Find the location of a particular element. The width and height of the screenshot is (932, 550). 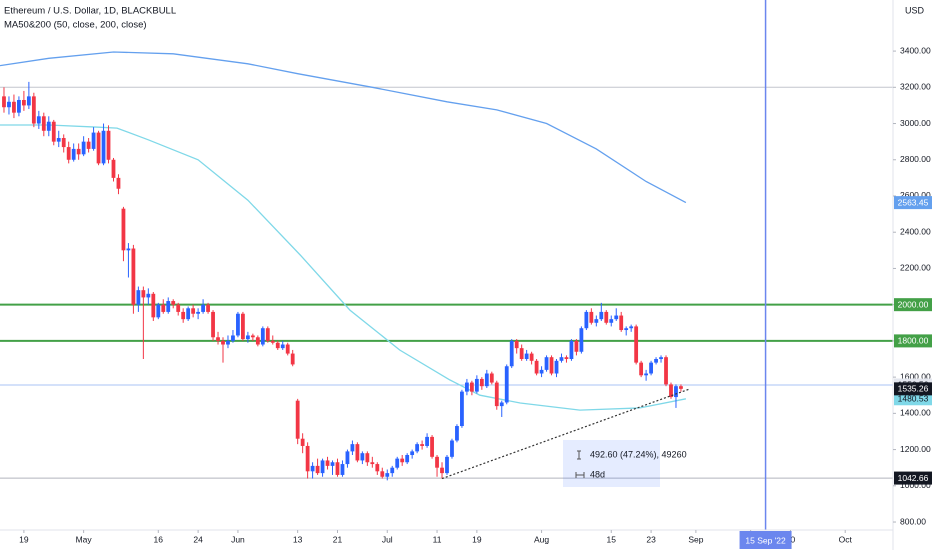

y-tick-label: 2400.00 is located at coordinates (915, 231).